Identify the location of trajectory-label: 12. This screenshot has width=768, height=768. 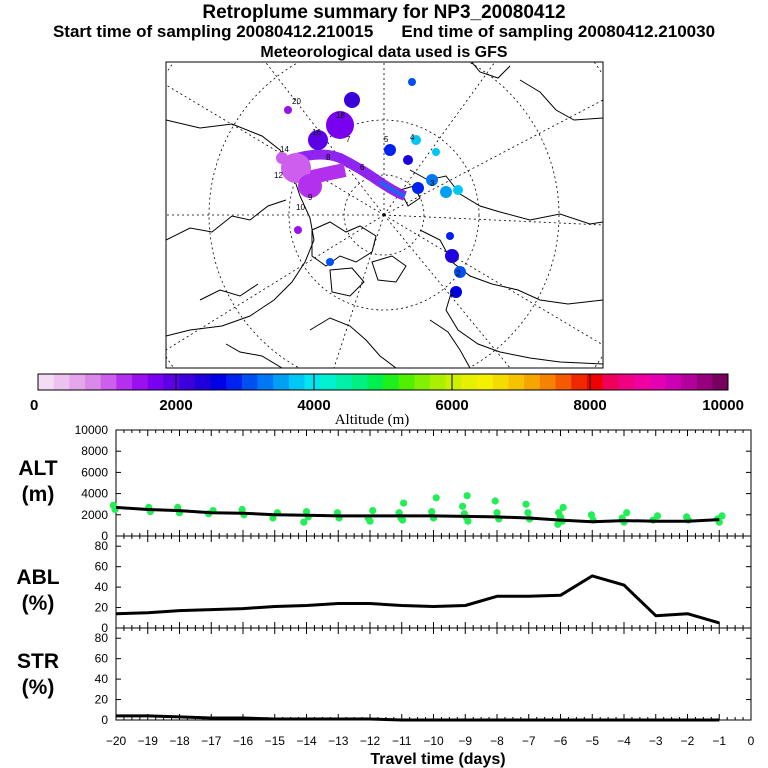
(278, 175).